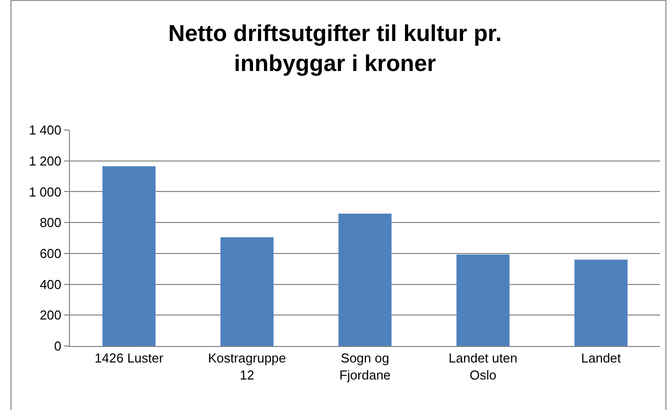  Describe the element at coordinates (51, 284) in the screenshot. I see `y-tick-label: 400` at that location.